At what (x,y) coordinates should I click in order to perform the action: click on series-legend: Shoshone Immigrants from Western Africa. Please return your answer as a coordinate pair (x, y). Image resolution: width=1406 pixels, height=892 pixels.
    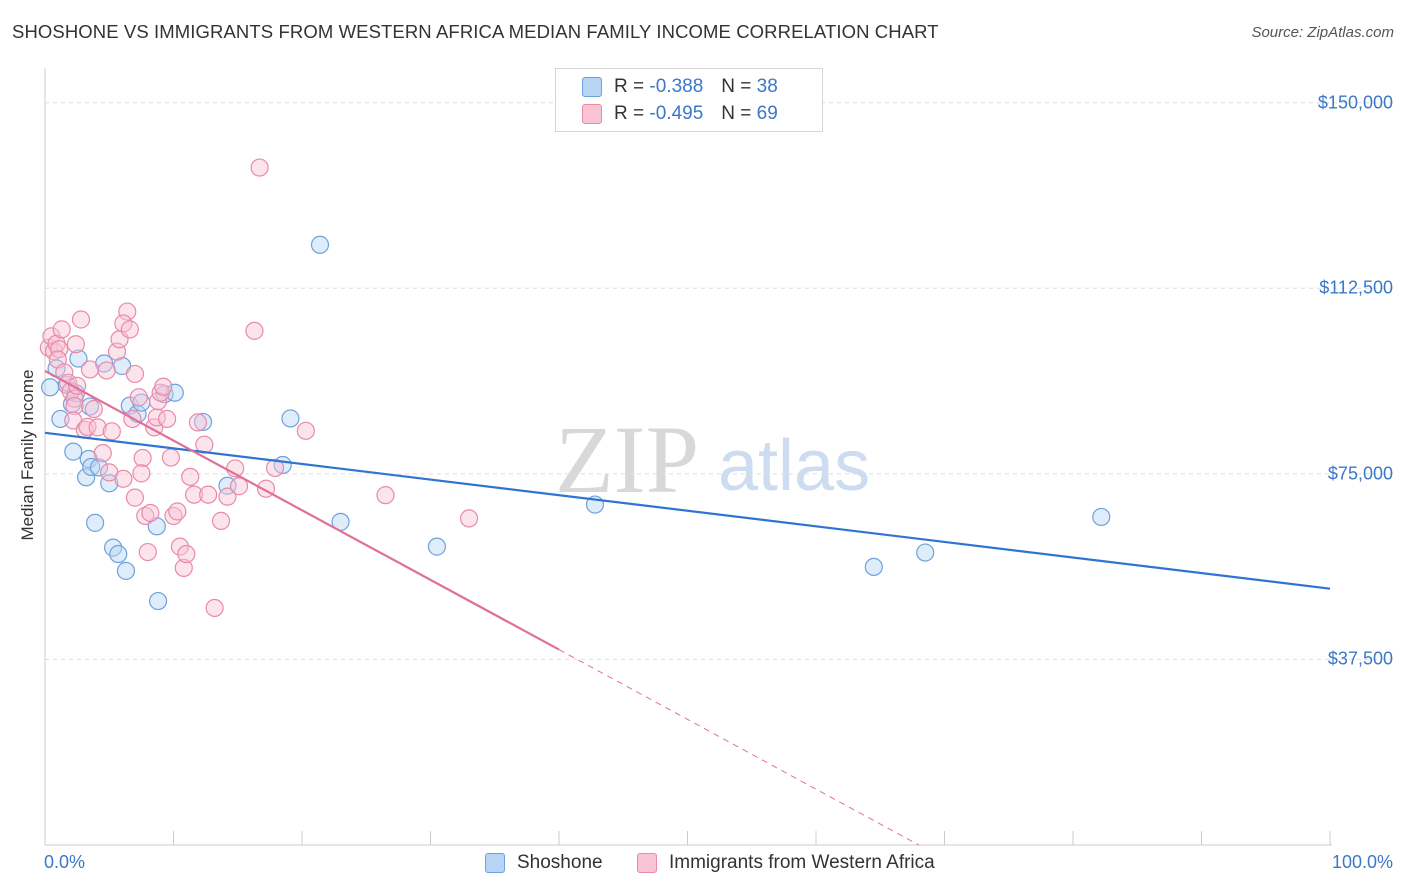
    Looking at the image, I should click on (703, 865).